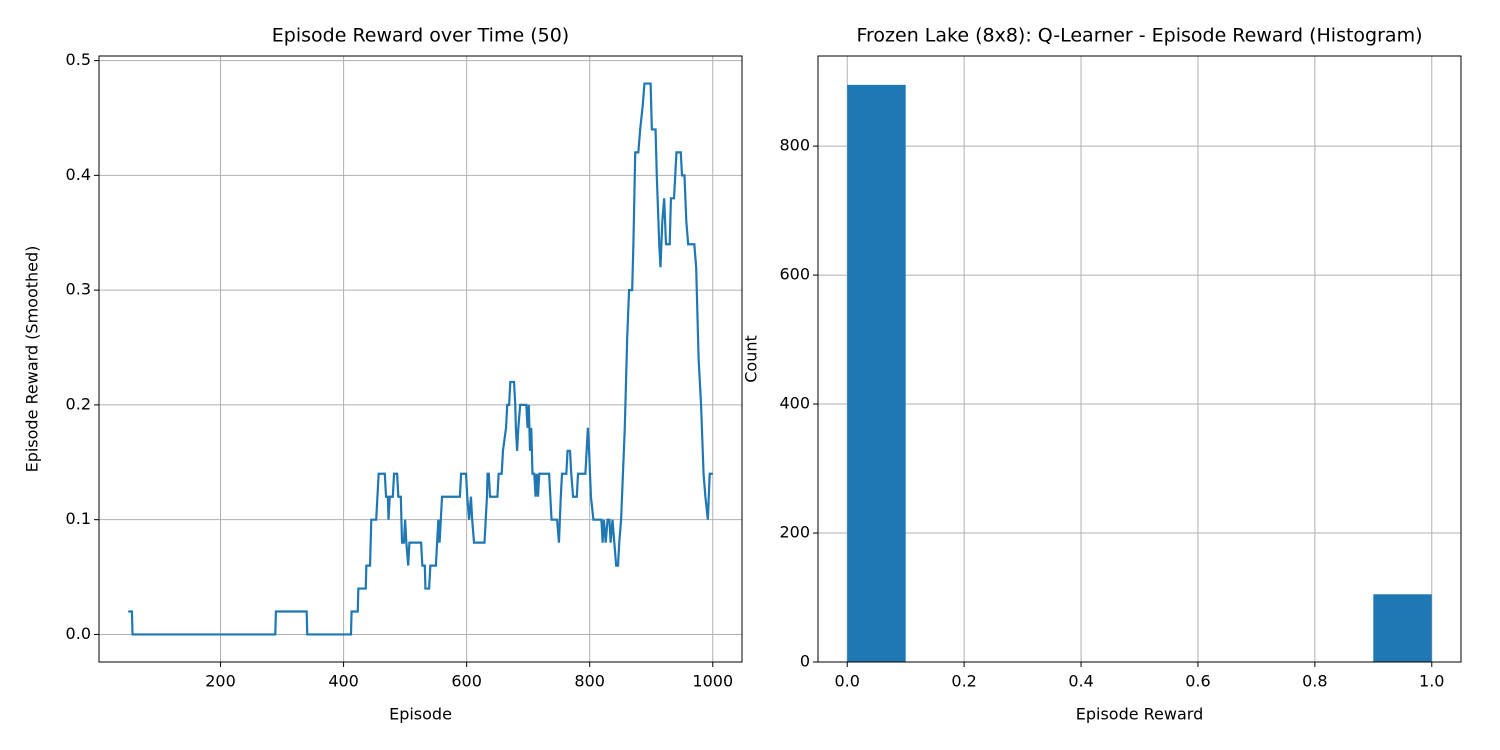 This screenshot has width=1500, height=750. Describe the element at coordinates (420, 36) in the screenshot. I see `chart-title: Episode Reward over Time (50)` at that location.